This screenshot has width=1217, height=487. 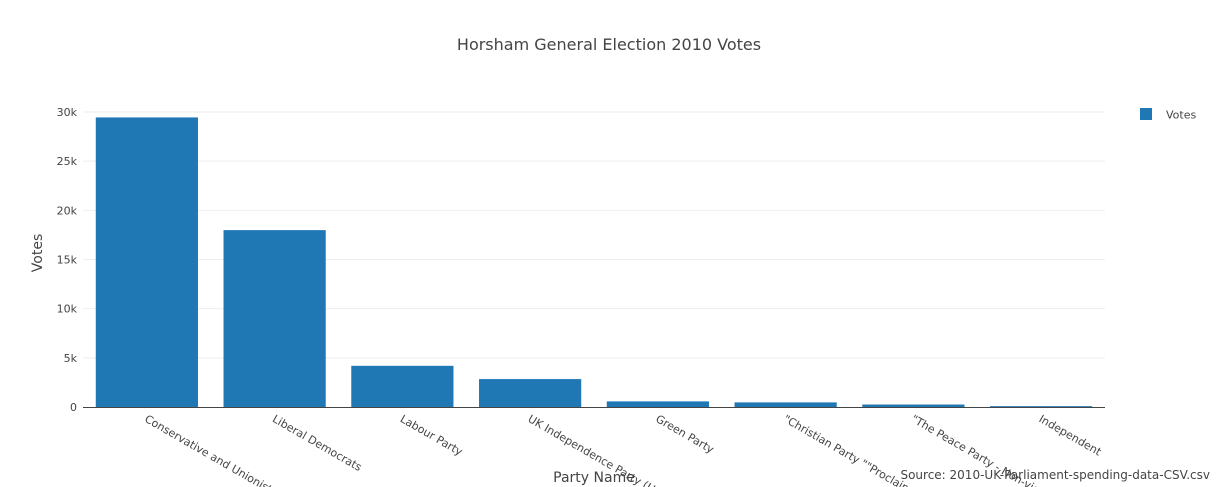 I want to click on y-tick-label: 5k, so click(x=71, y=358).